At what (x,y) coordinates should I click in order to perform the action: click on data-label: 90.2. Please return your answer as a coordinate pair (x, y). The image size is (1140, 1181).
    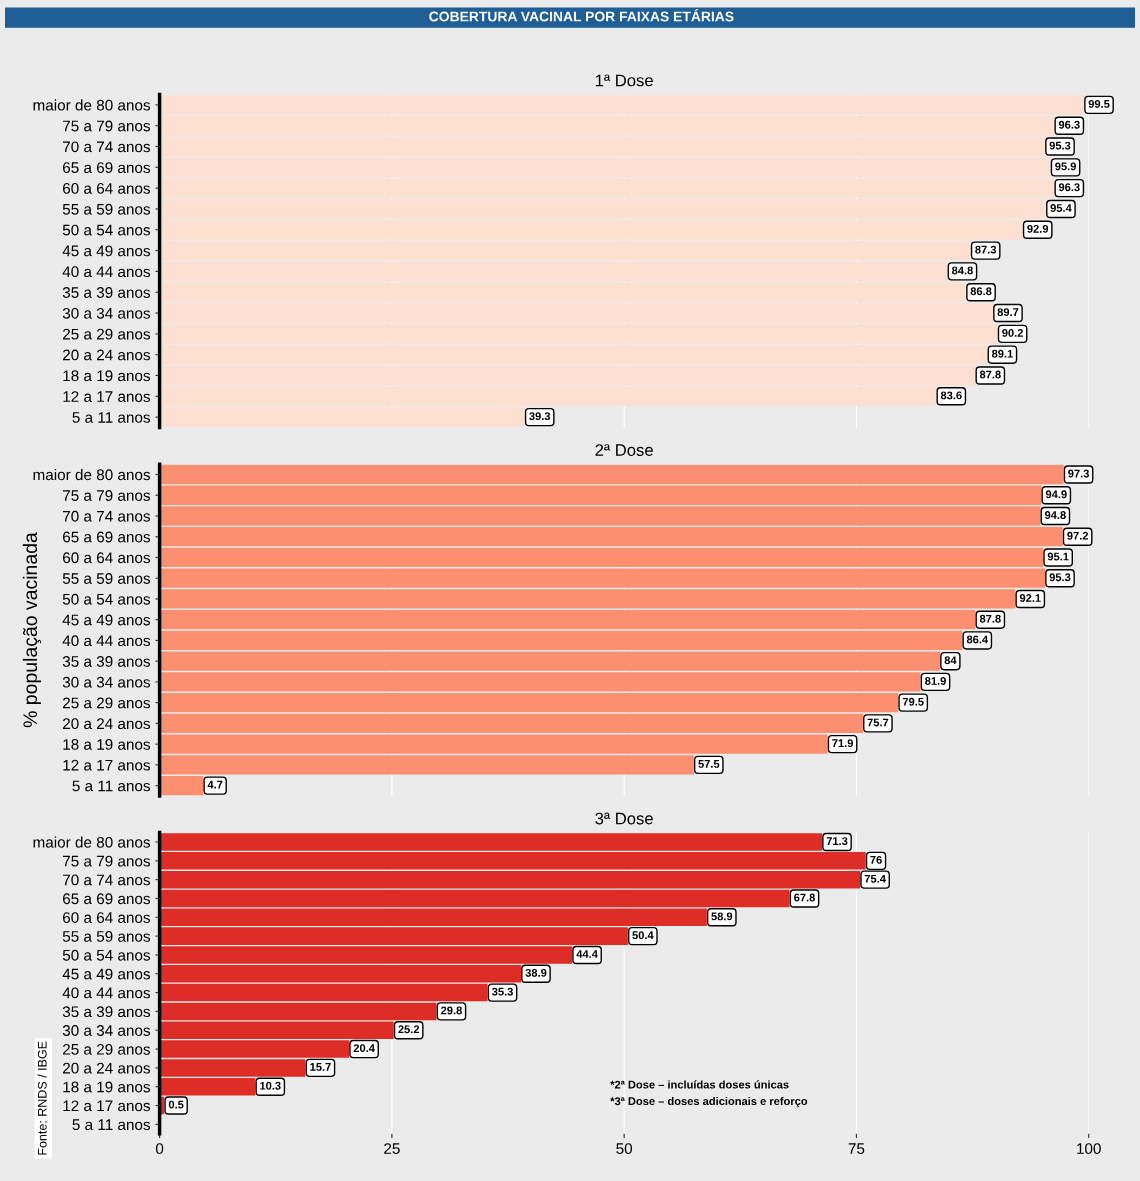
    Looking at the image, I should click on (1012, 332).